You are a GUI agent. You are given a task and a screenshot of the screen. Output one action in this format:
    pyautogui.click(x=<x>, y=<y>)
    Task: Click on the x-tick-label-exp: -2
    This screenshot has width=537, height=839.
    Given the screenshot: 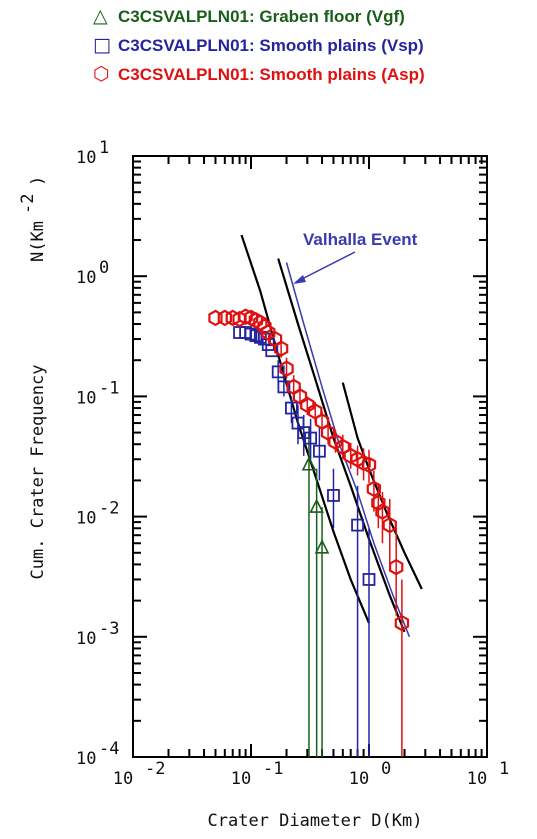 What is the action you would take?
    pyautogui.click(x=155, y=769)
    